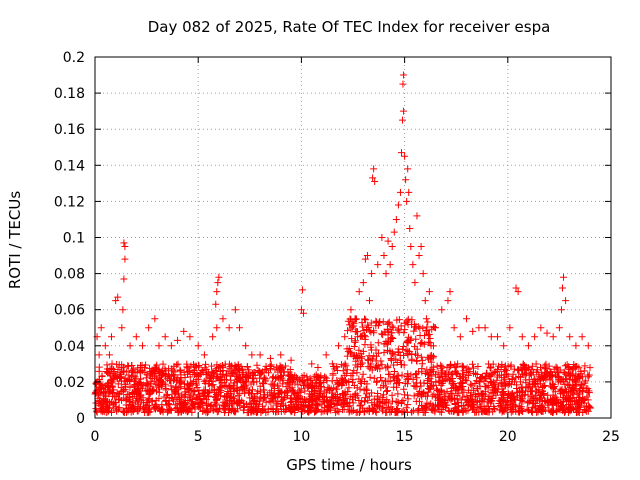  Describe the element at coordinates (74, 58) in the screenshot. I see `y-tick-label: 0.2` at that location.